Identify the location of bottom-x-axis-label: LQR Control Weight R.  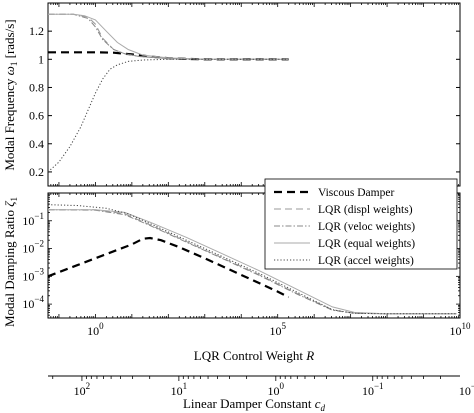
(254, 355).